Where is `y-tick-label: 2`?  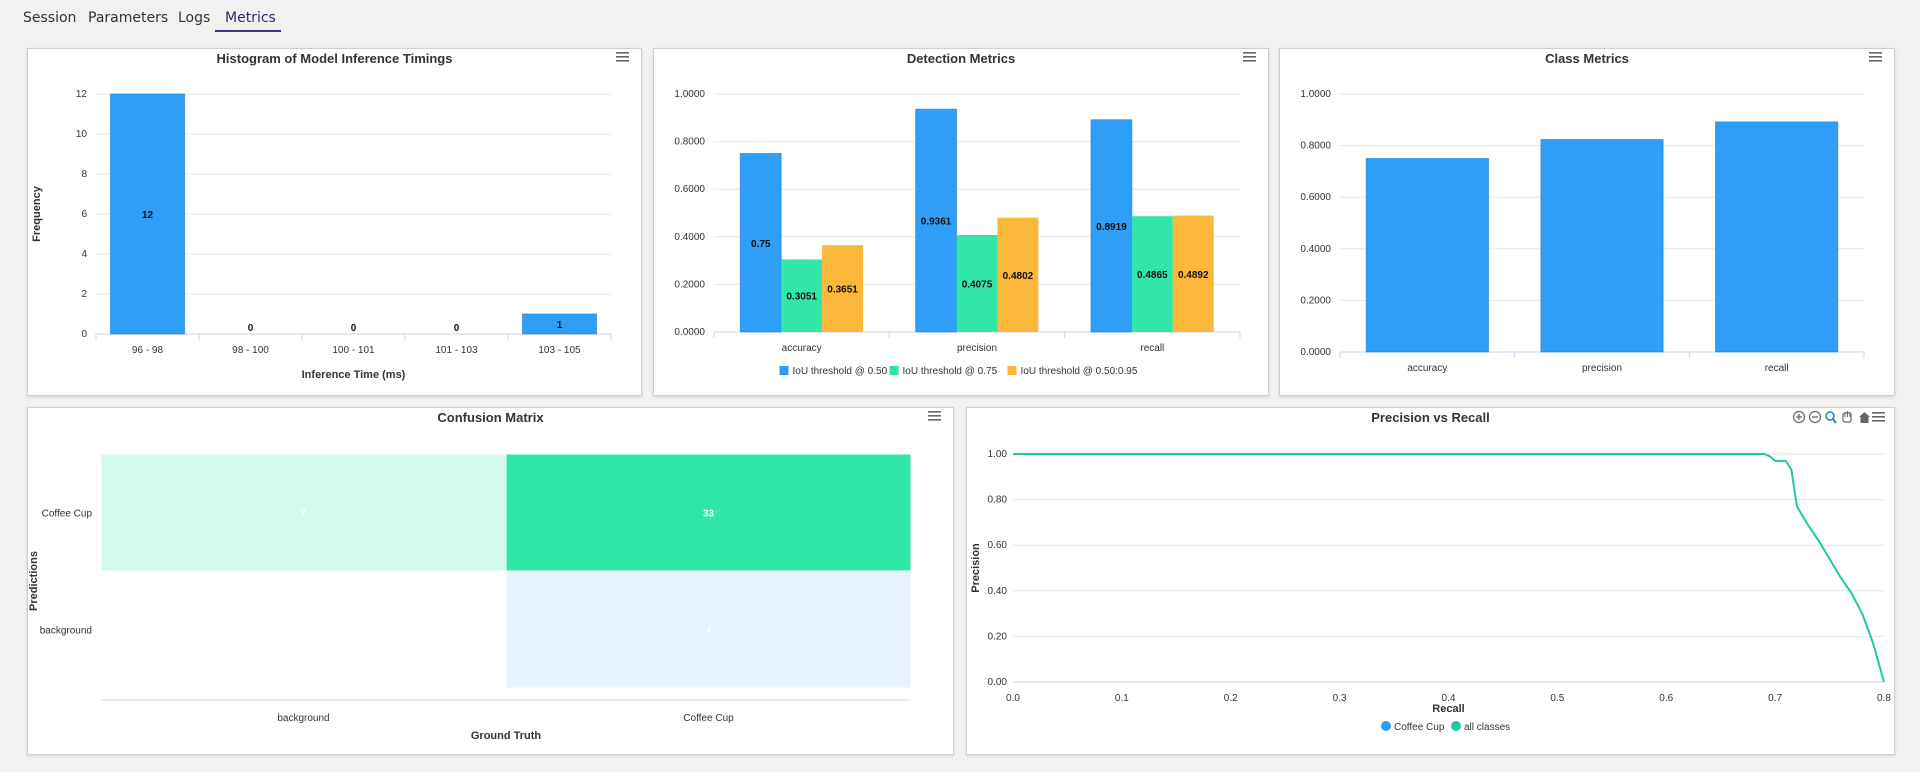
y-tick-label: 2 is located at coordinates (84, 294).